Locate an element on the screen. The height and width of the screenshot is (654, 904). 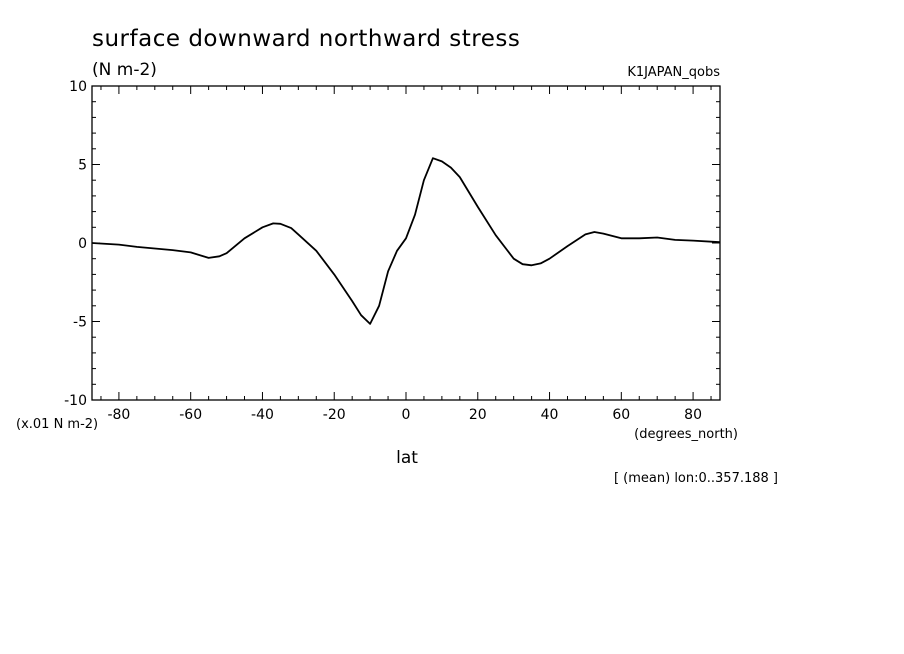
y-axis-tick-labels: -10 -5 0 5 10 is located at coordinates (75, 244).